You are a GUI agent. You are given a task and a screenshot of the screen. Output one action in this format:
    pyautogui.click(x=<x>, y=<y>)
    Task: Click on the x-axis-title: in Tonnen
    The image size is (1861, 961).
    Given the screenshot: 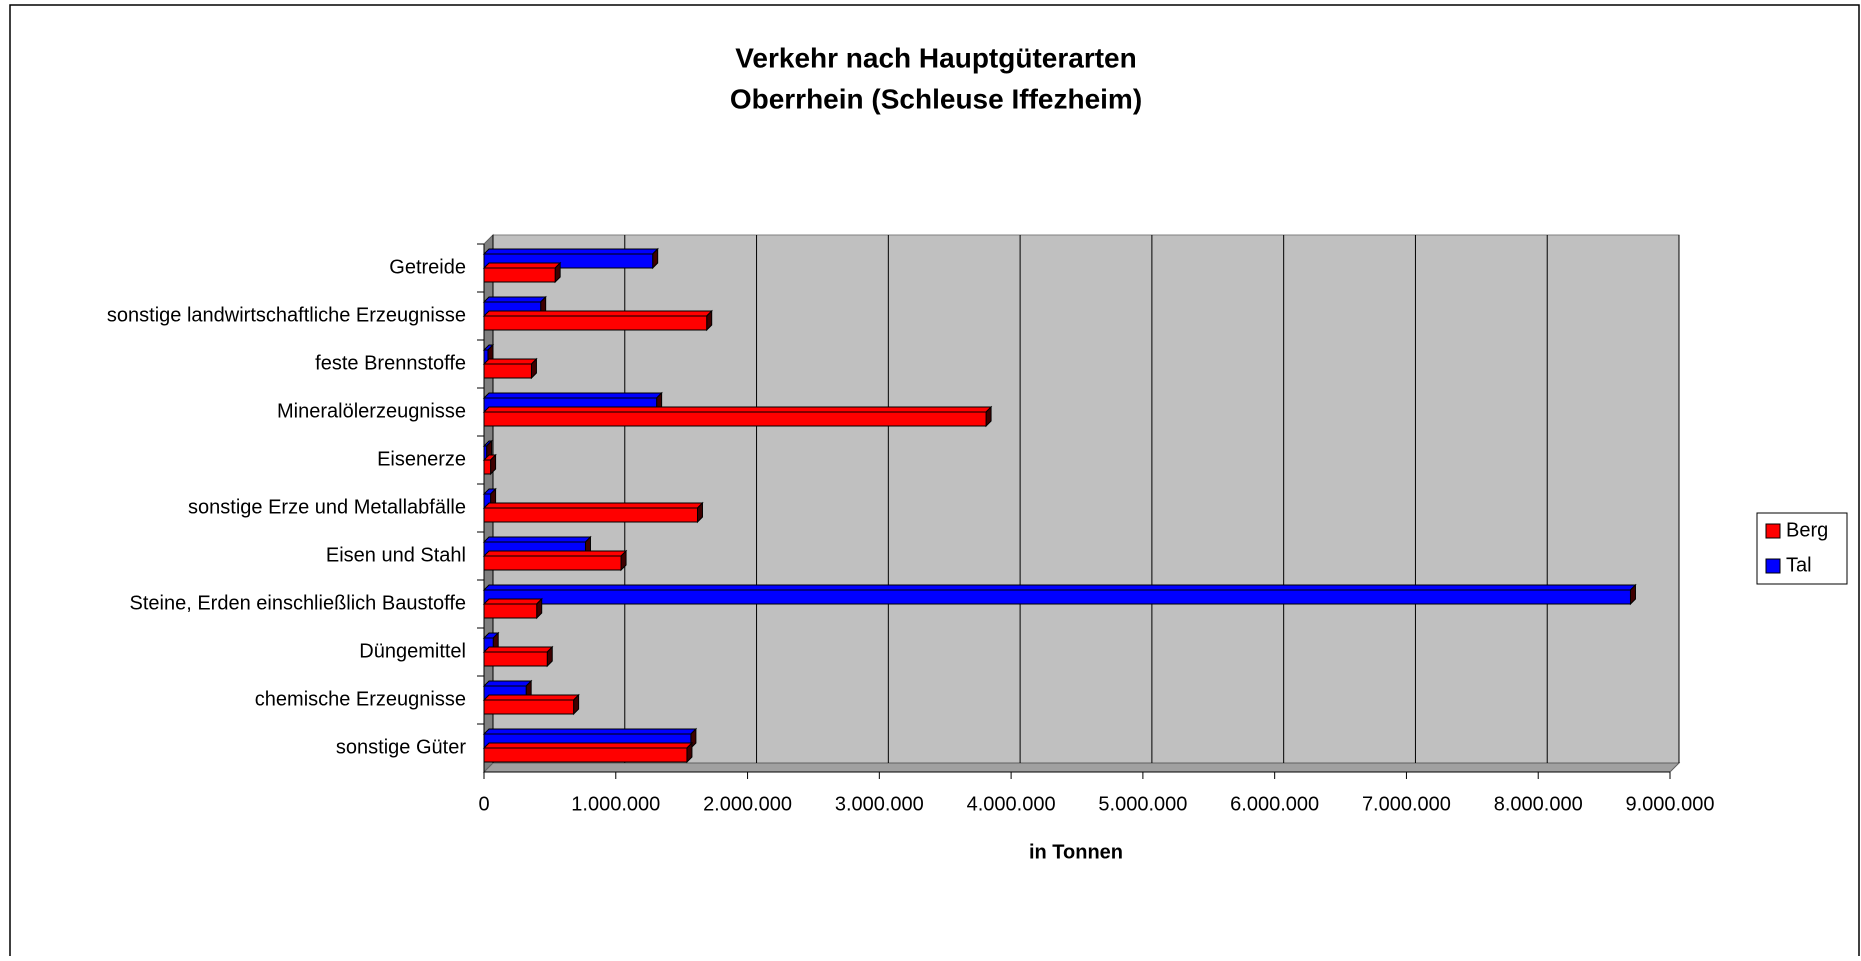 What is the action you would take?
    pyautogui.click(x=1076, y=852)
    